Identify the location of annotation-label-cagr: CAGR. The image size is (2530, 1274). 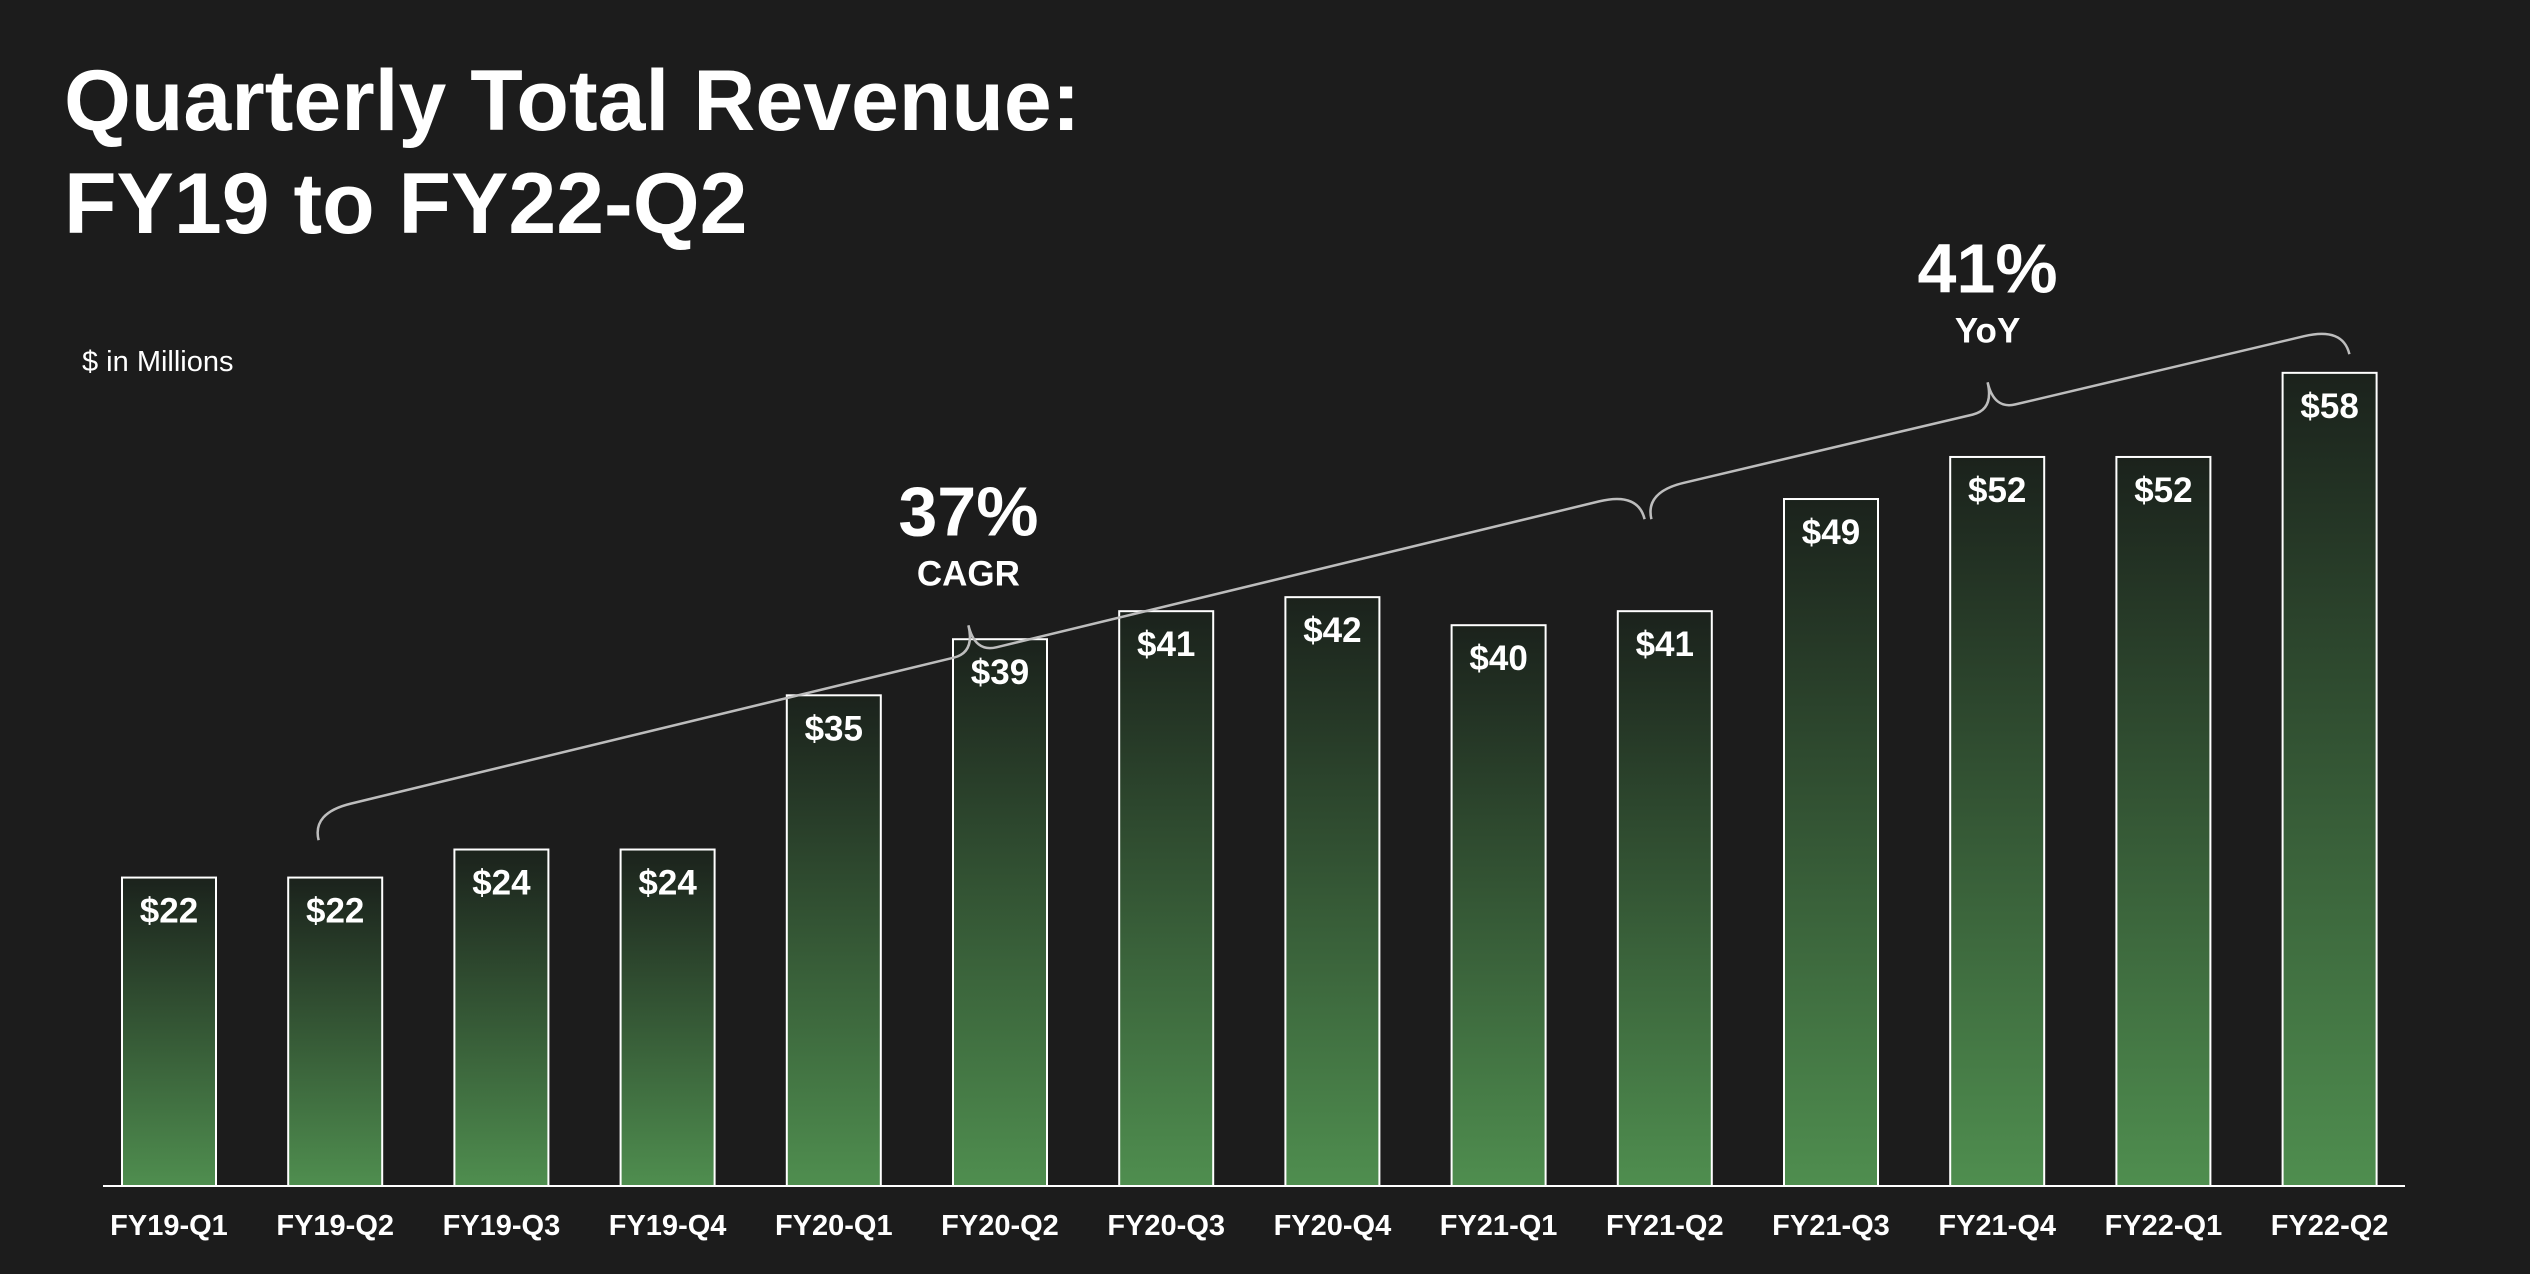
(968, 573).